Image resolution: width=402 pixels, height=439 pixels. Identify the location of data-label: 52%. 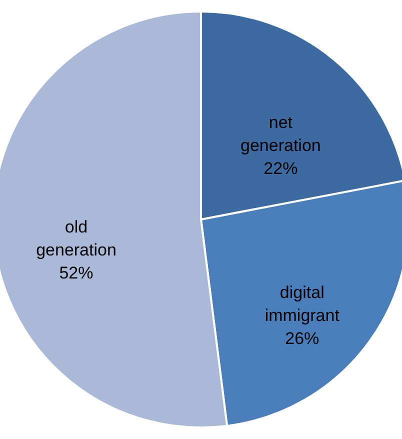
(76, 272).